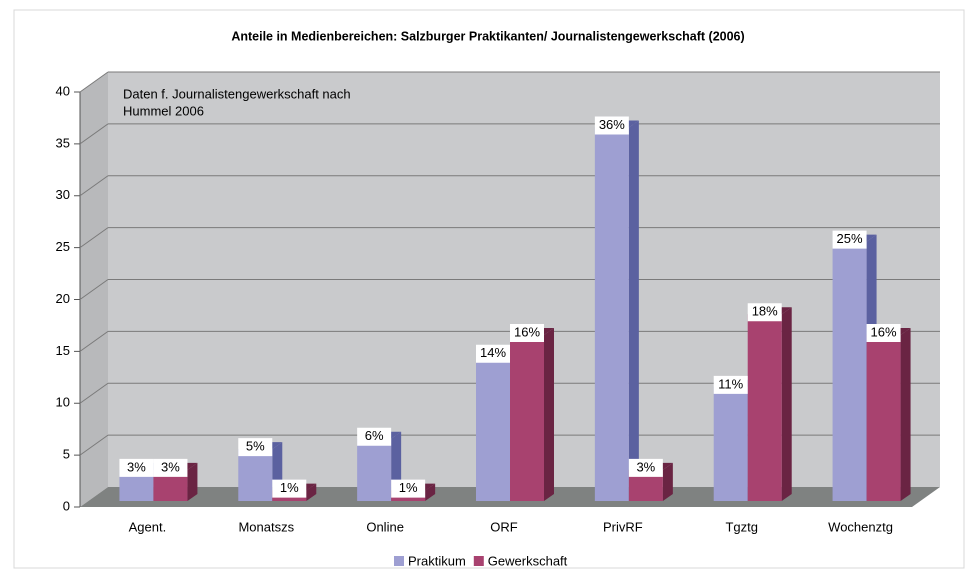 Image resolution: width=965 pixels, height=569 pixels. I want to click on x-tick-label: ORF, so click(504, 526).